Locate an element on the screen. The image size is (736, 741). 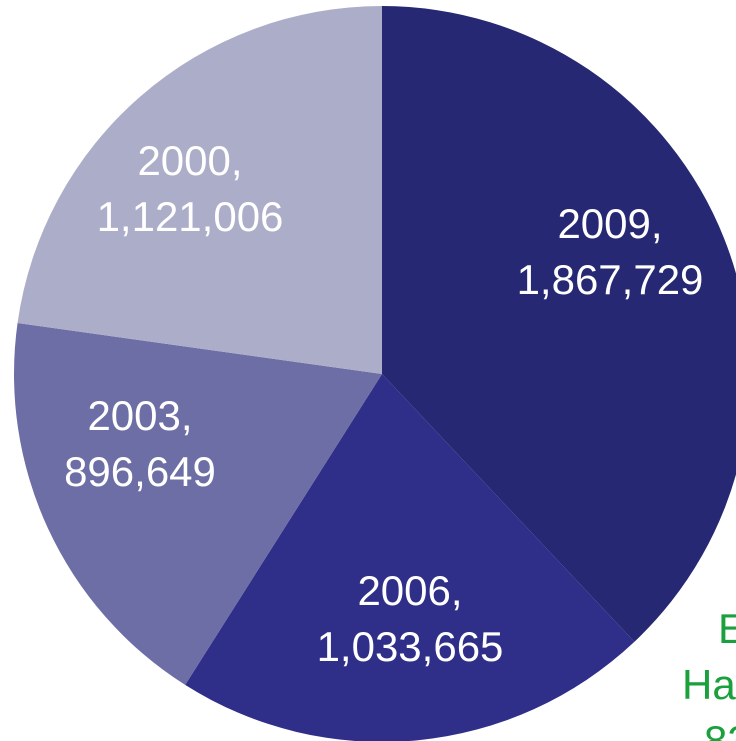
edge-label-text: E Hav 83 is located at coordinates (709, 673).